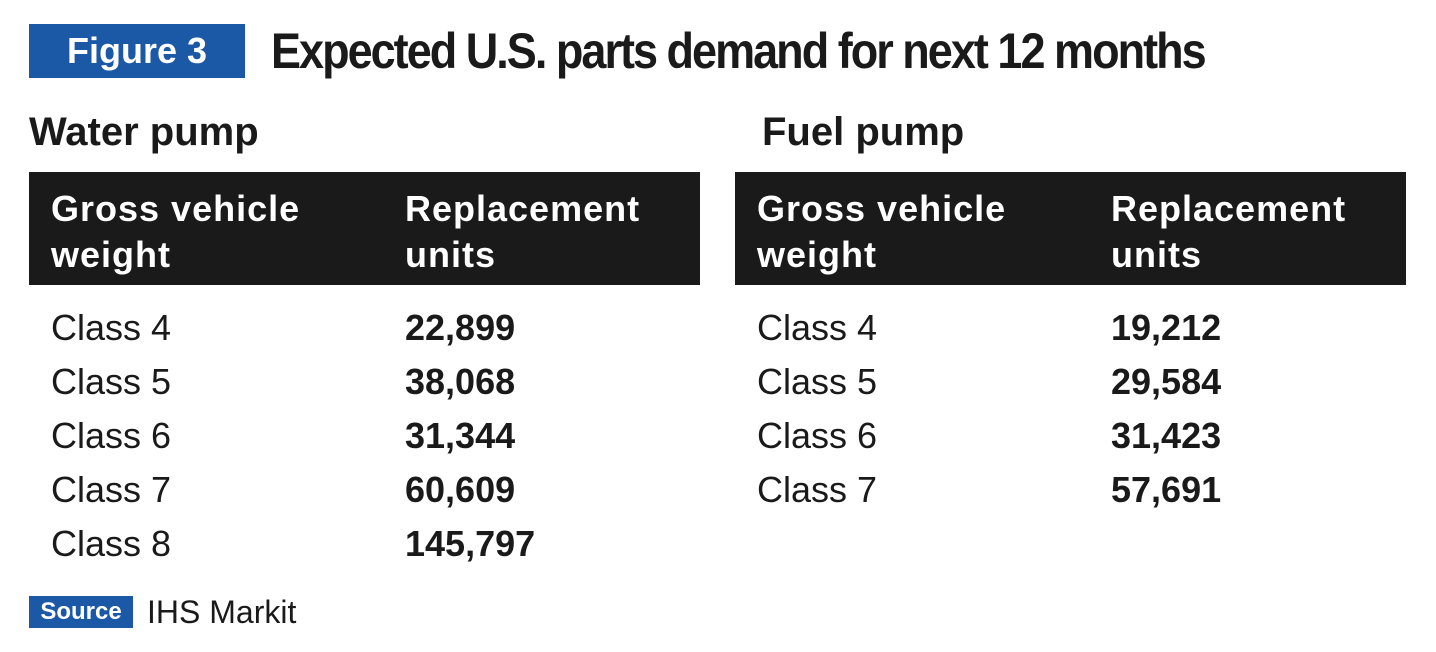 The image size is (1436, 652). I want to click on fuel-pump-table-header: Gross vehicle weight Replacement units, so click(1070, 228).